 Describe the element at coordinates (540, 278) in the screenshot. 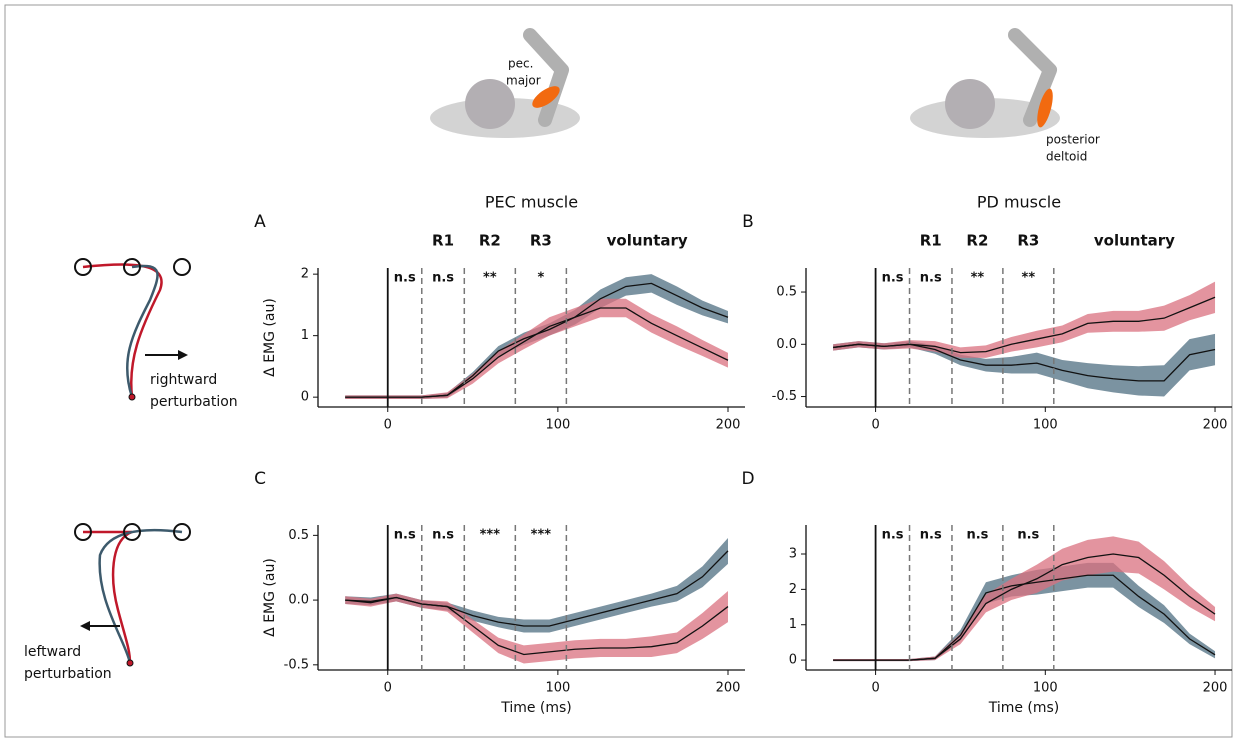

I see `significance-label: *` at that location.